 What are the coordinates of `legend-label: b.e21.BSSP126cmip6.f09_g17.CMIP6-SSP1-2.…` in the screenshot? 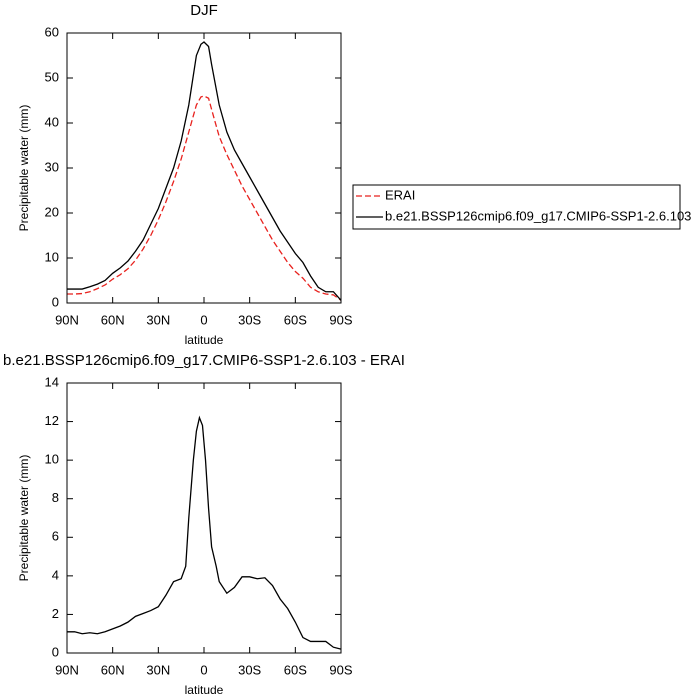 It's located at (538, 215).